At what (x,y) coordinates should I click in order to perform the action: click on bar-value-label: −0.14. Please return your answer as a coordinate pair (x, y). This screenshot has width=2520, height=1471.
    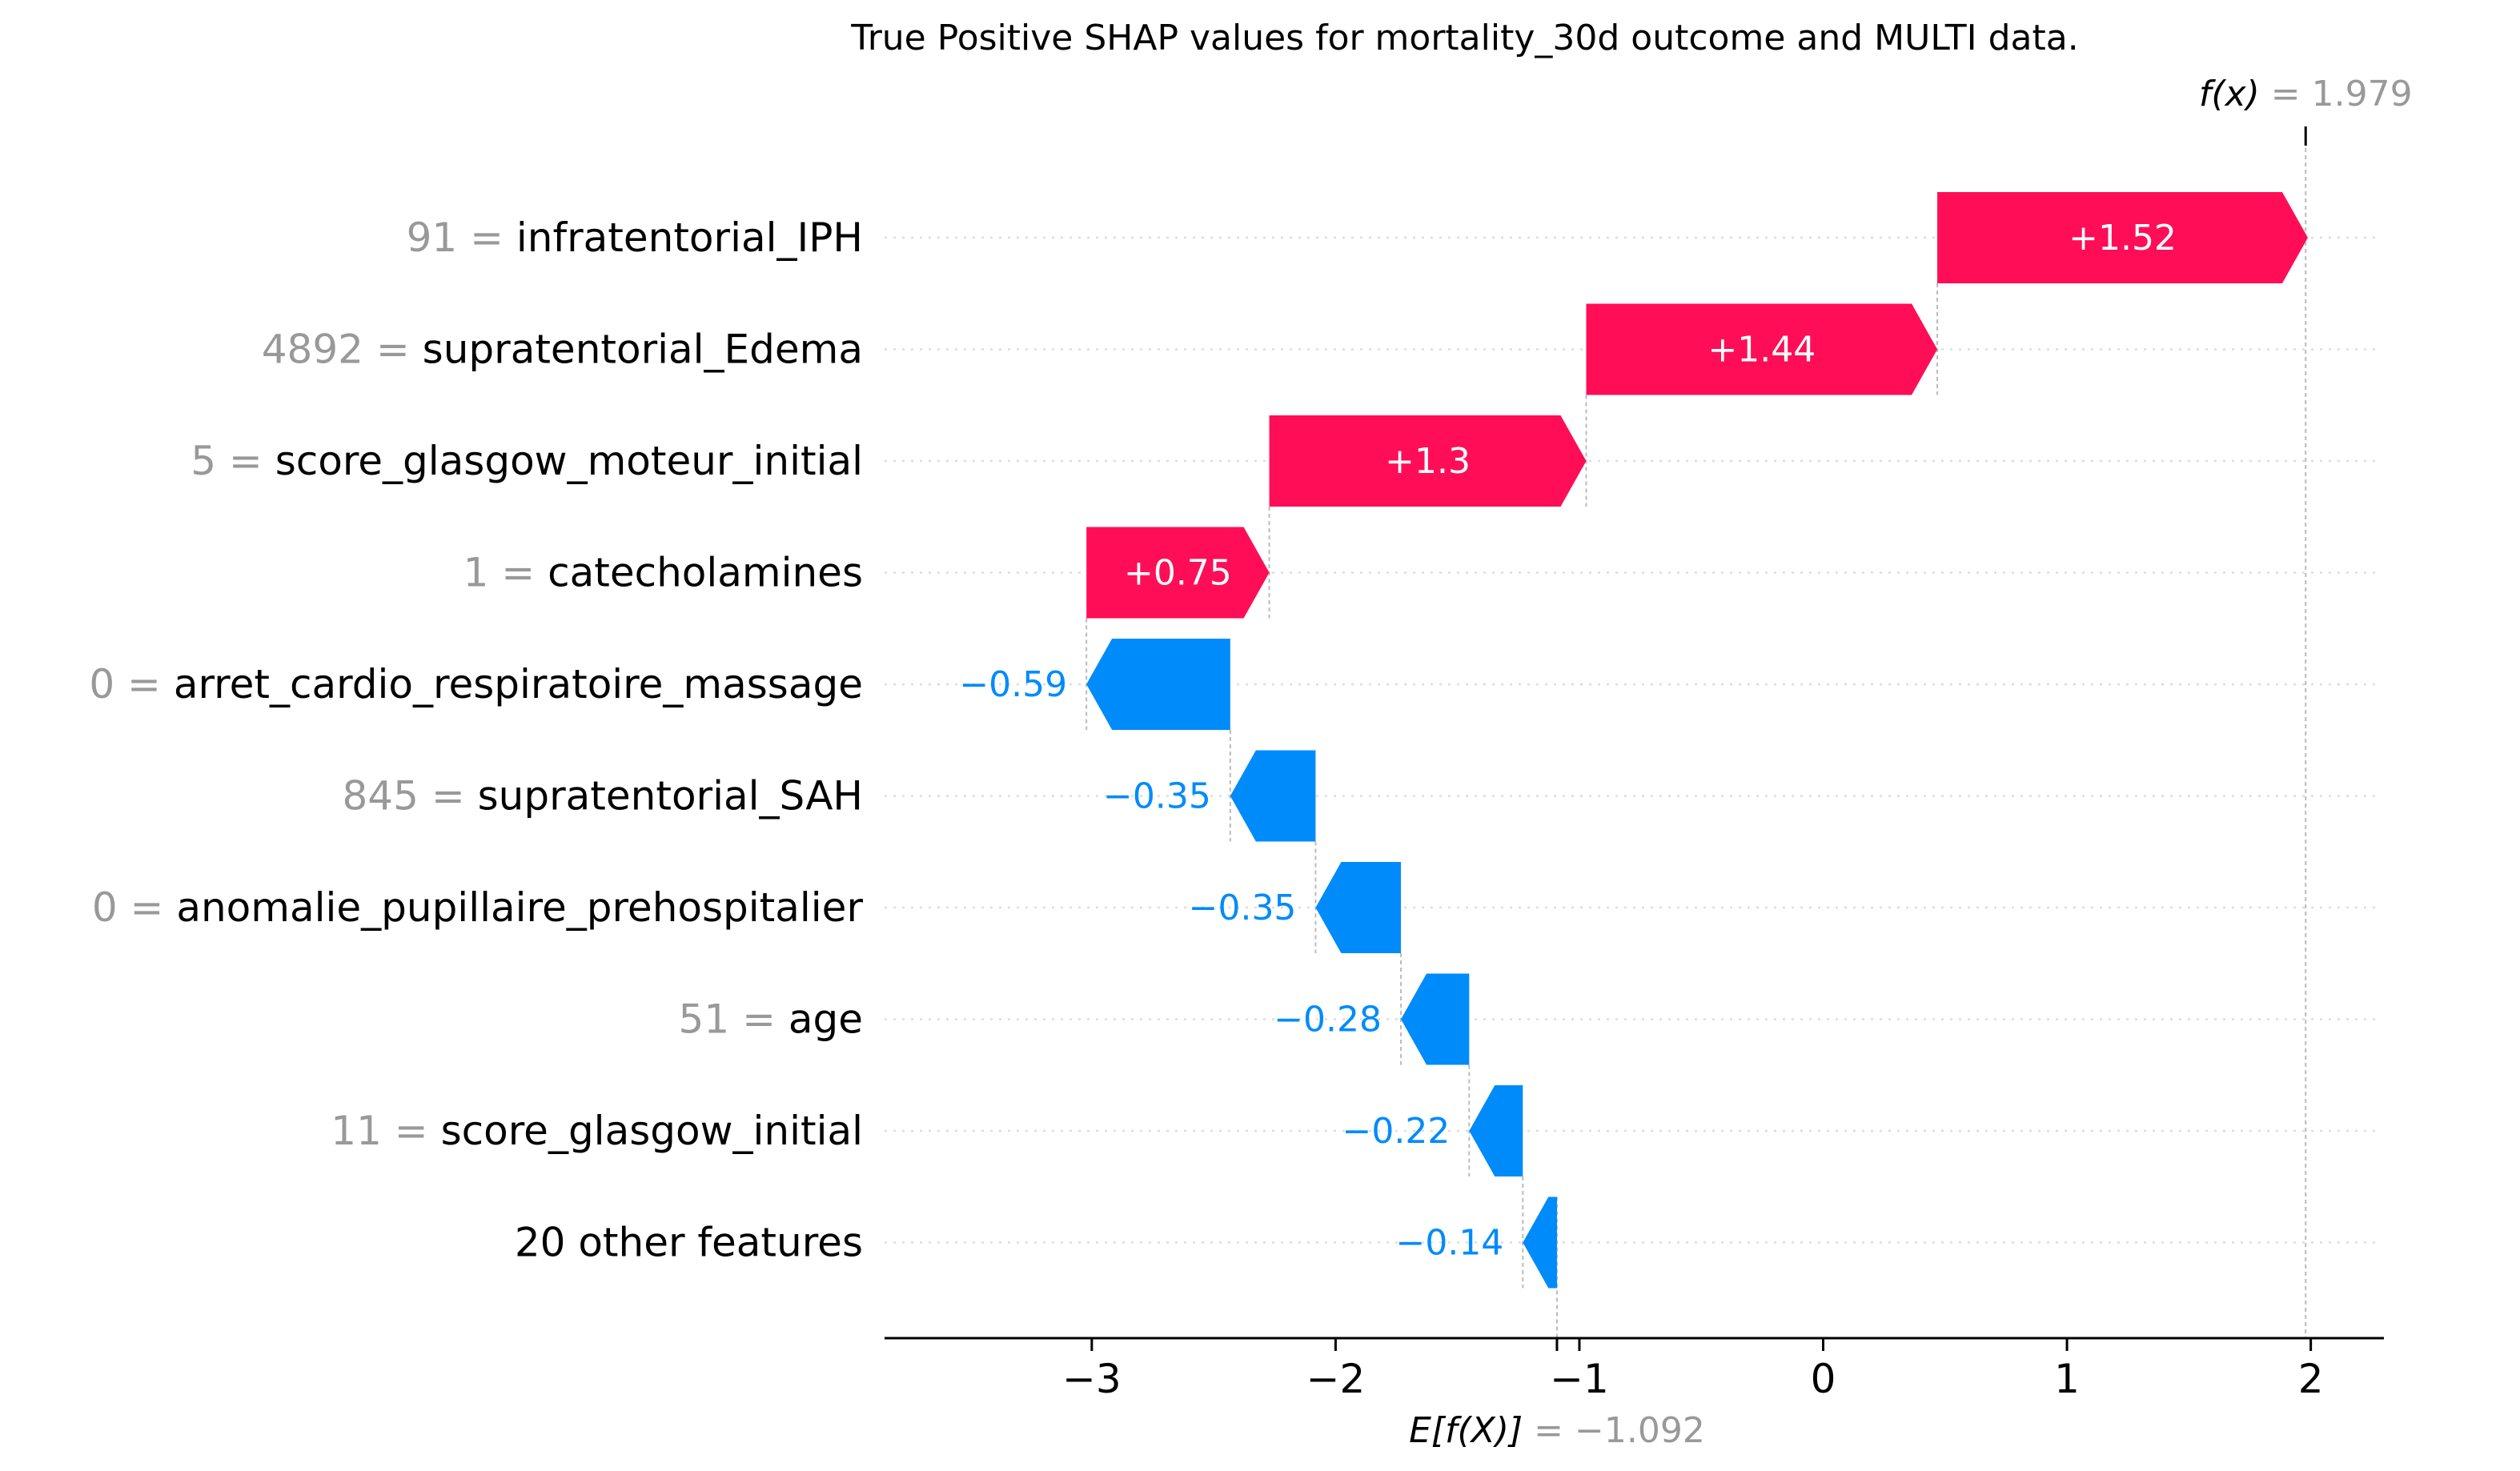
    Looking at the image, I should click on (1449, 1243).